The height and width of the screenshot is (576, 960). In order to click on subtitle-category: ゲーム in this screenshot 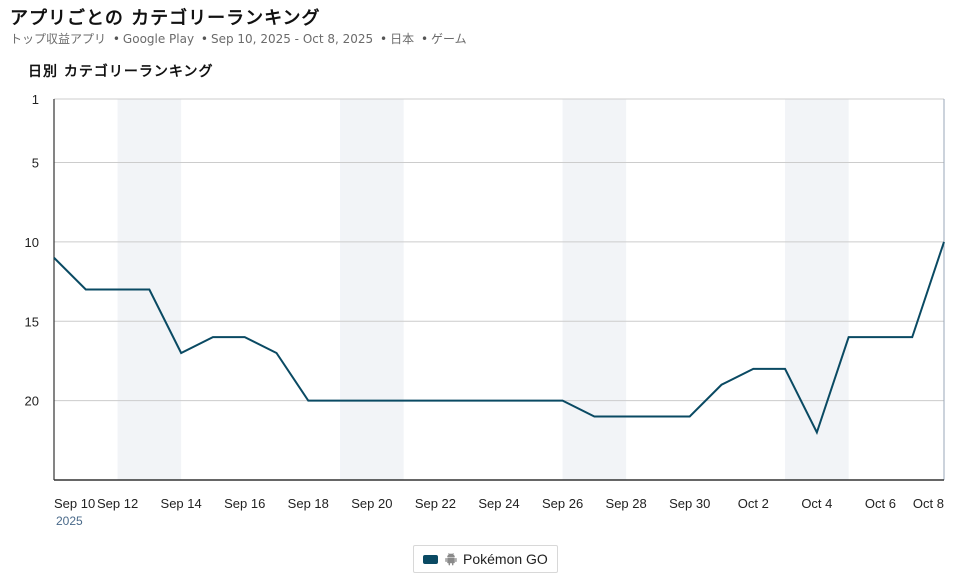, I will do `click(449, 39)`.